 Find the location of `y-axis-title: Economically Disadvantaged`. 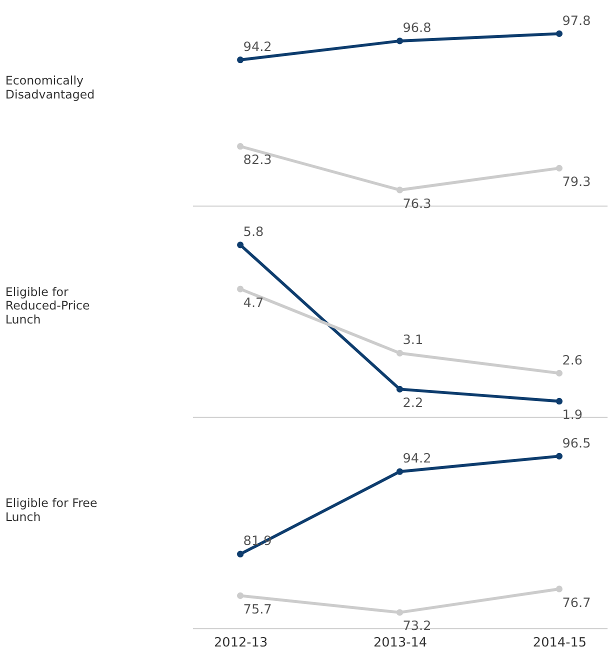

y-axis-title: Economically Disadvantaged is located at coordinates (50, 88).